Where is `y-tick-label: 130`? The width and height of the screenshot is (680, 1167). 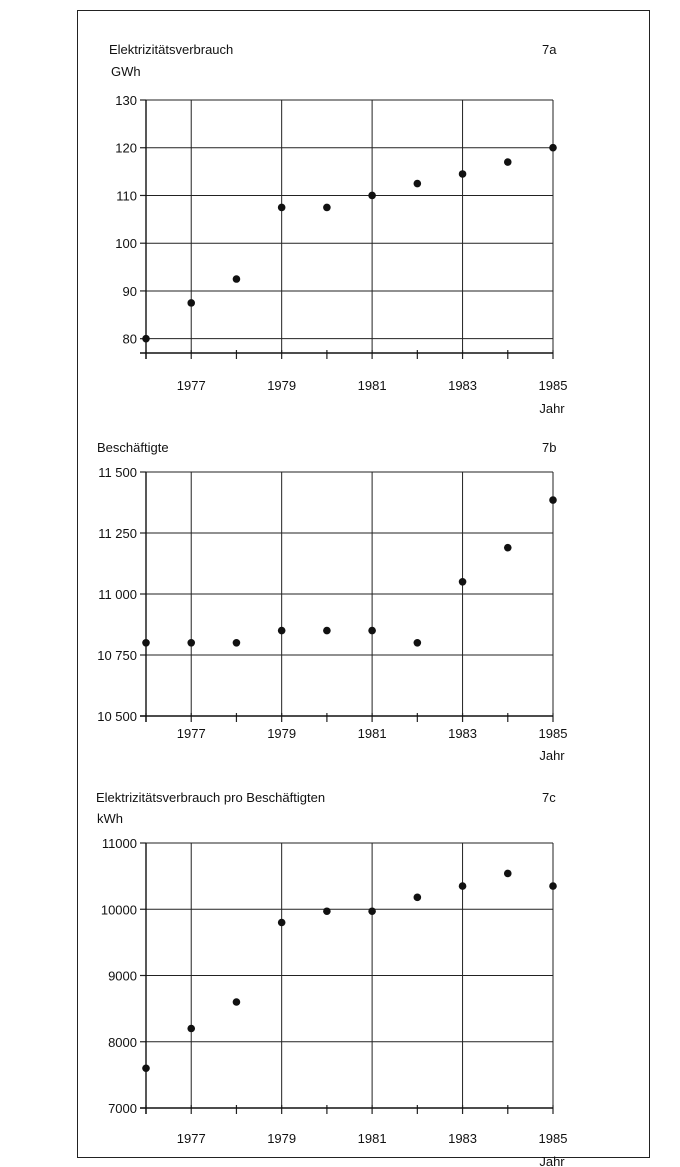
y-tick-label: 130 is located at coordinates (126, 100).